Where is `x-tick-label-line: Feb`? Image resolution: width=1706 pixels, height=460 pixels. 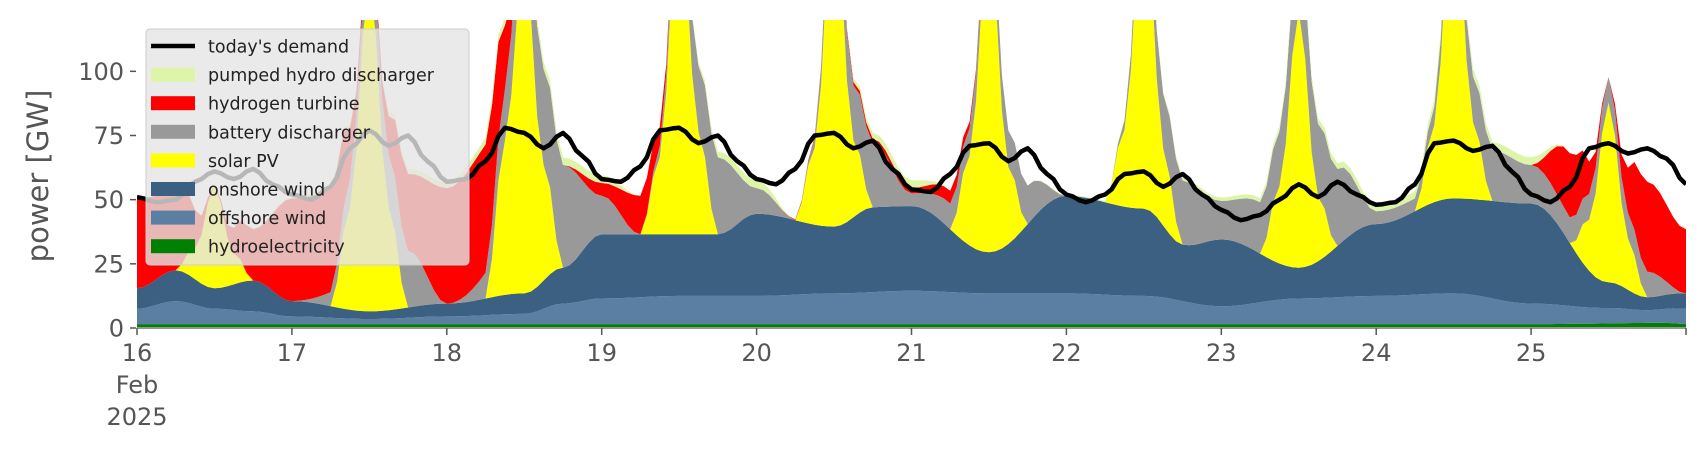
x-tick-label-line: Feb is located at coordinates (137, 385).